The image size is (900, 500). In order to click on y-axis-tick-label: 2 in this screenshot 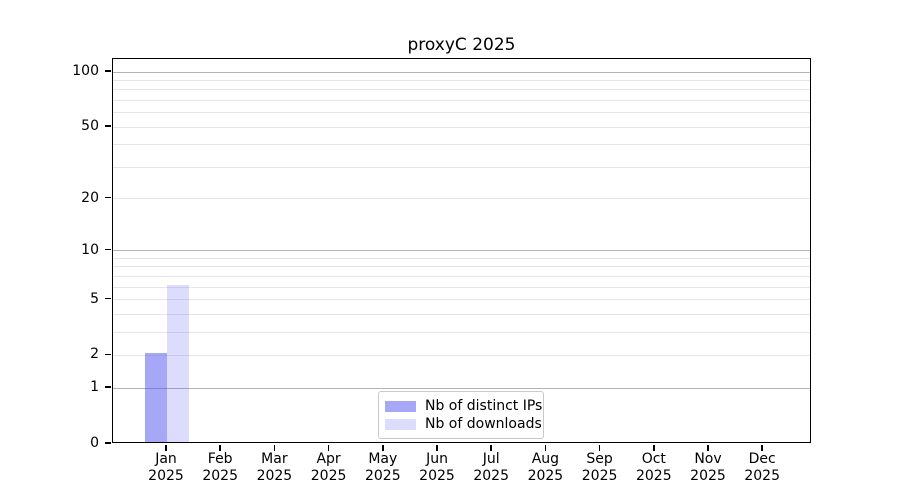, I will do `click(94, 354)`.